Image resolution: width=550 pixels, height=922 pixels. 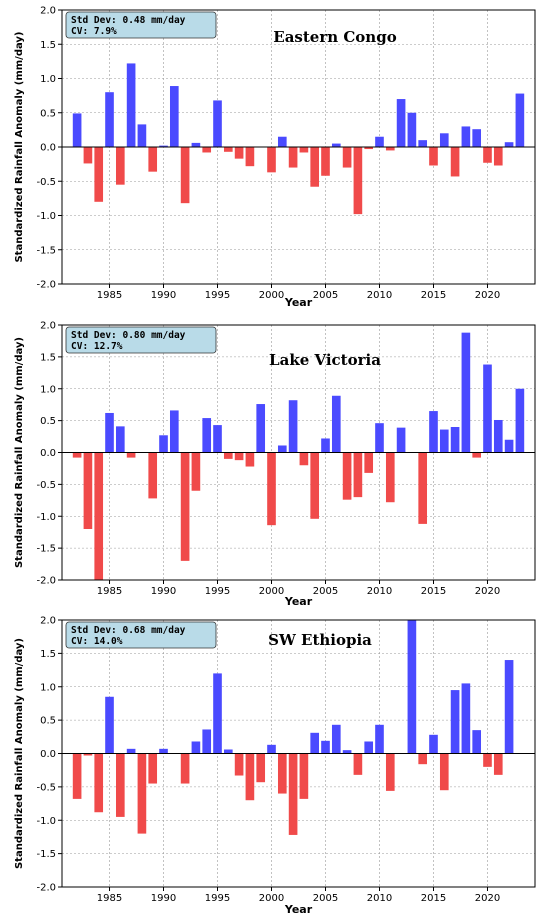 What do you see at coordinates (304, 459) in the screenshot?
I see `bar-2003` at bounding box center [304, 459].